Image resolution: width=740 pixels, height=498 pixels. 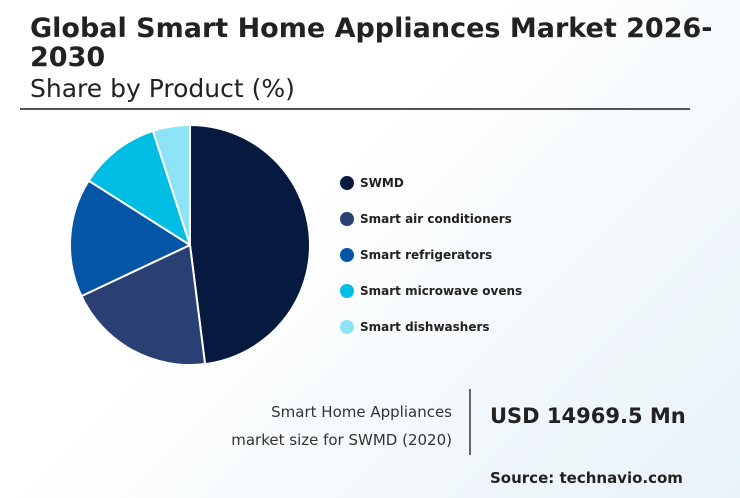 I want to click on market-size-label-line1: Smart Home Appliances, so click(x=361, y=412).